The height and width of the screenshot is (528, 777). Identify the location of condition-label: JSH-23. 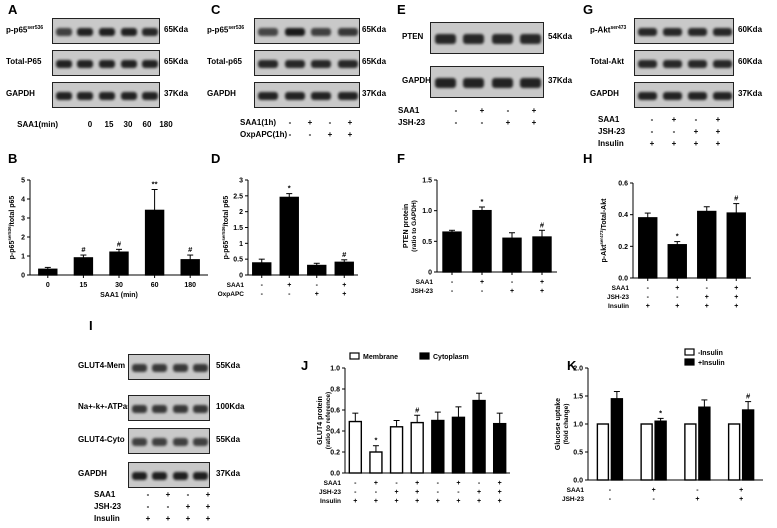
(573, 499).